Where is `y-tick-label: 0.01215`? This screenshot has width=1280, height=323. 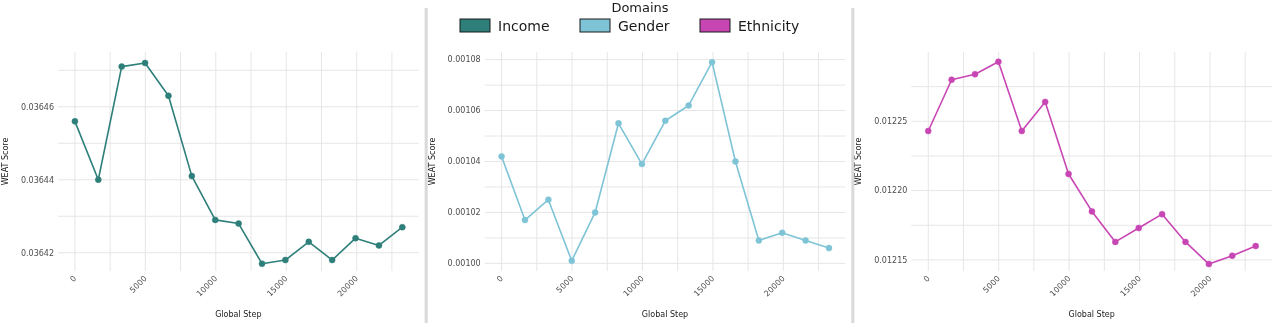 y-tick-label: 0.01215 is located at coordinates (891, 260).